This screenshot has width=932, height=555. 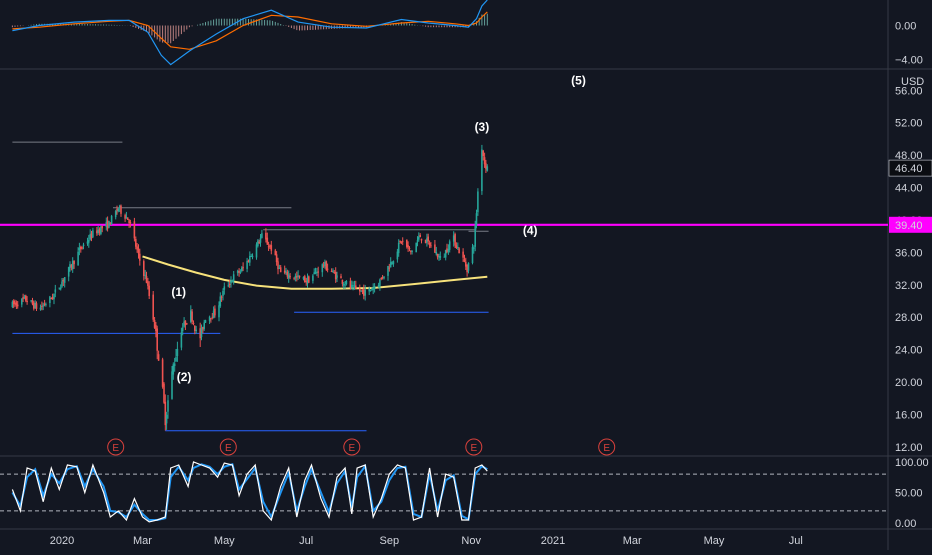 What do you see at coordinates (912, 82) in the screenshot?
I see `currency-label: USD` at bounding box center [912, 82].